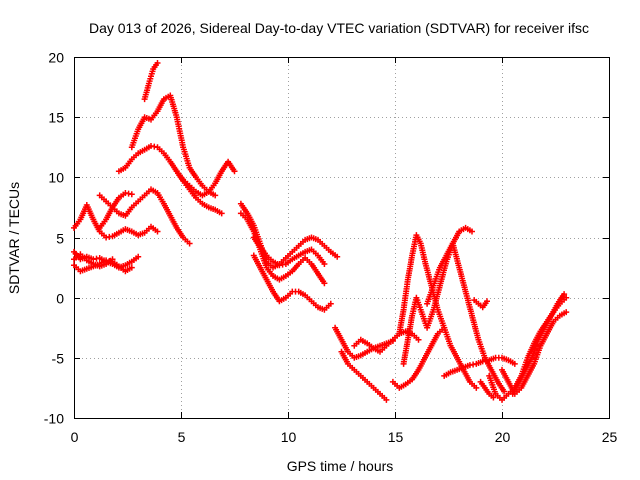 This screenshot has width=640, height=480. Describe the element at coordinates (289, 437) in the screenshot. I see `x-tick-label: 10` at that location.